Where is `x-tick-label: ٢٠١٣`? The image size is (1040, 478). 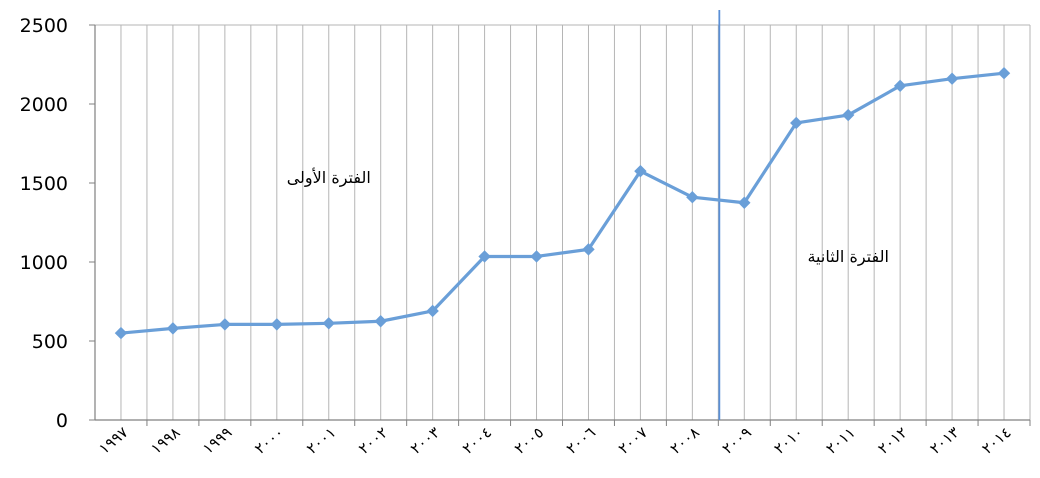
x-tick-label: ٢٠١٣ is located at coordinates (944, 440).